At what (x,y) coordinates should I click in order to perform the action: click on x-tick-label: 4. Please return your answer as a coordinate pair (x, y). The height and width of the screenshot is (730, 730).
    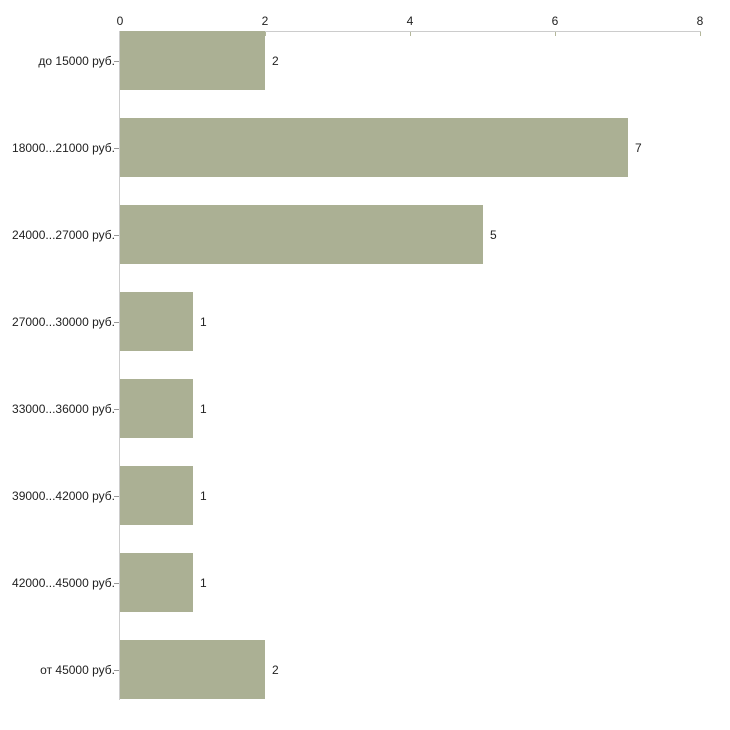
    Looking at the image, I should click on (410, 21).